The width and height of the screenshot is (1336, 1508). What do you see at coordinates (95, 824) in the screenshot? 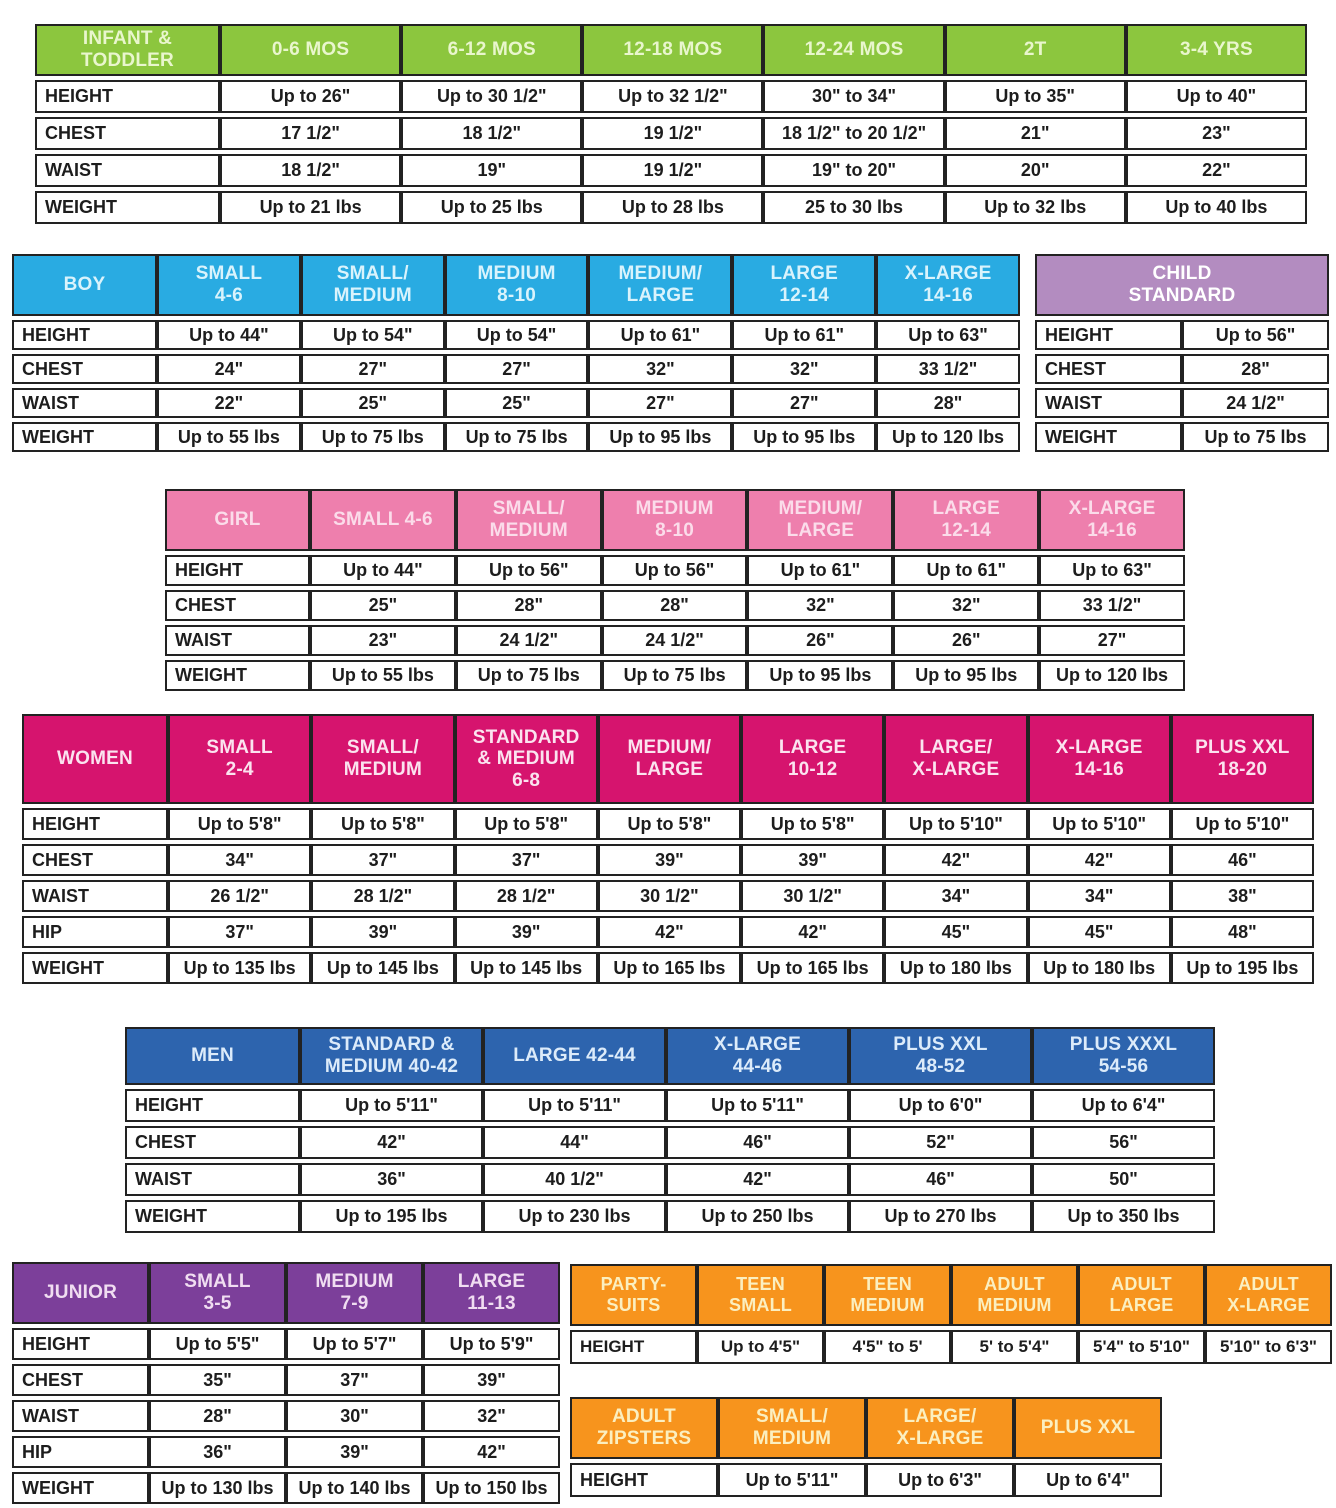
I see `women-row-label: HEIGHT` at bounding box center [95, 824].